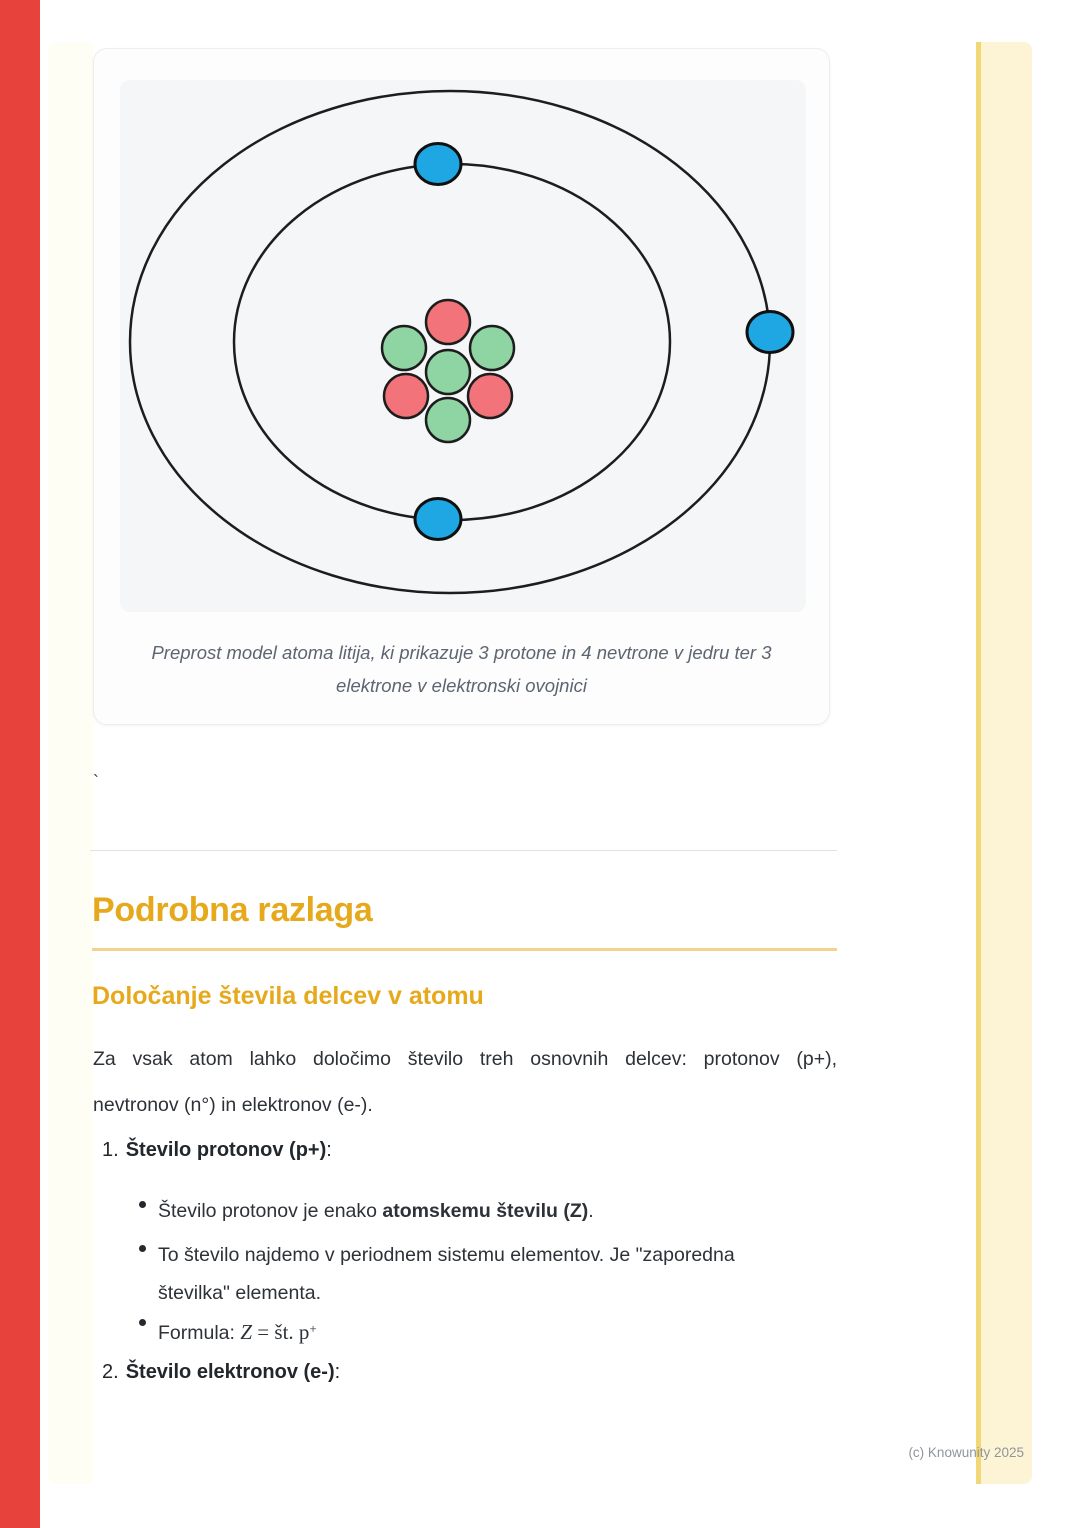 The height and width of the screenshot is (1528, 1080). Describe the element at coordinates (110, 1150) in the screenshot. I see `list-number: 1.` at that location.